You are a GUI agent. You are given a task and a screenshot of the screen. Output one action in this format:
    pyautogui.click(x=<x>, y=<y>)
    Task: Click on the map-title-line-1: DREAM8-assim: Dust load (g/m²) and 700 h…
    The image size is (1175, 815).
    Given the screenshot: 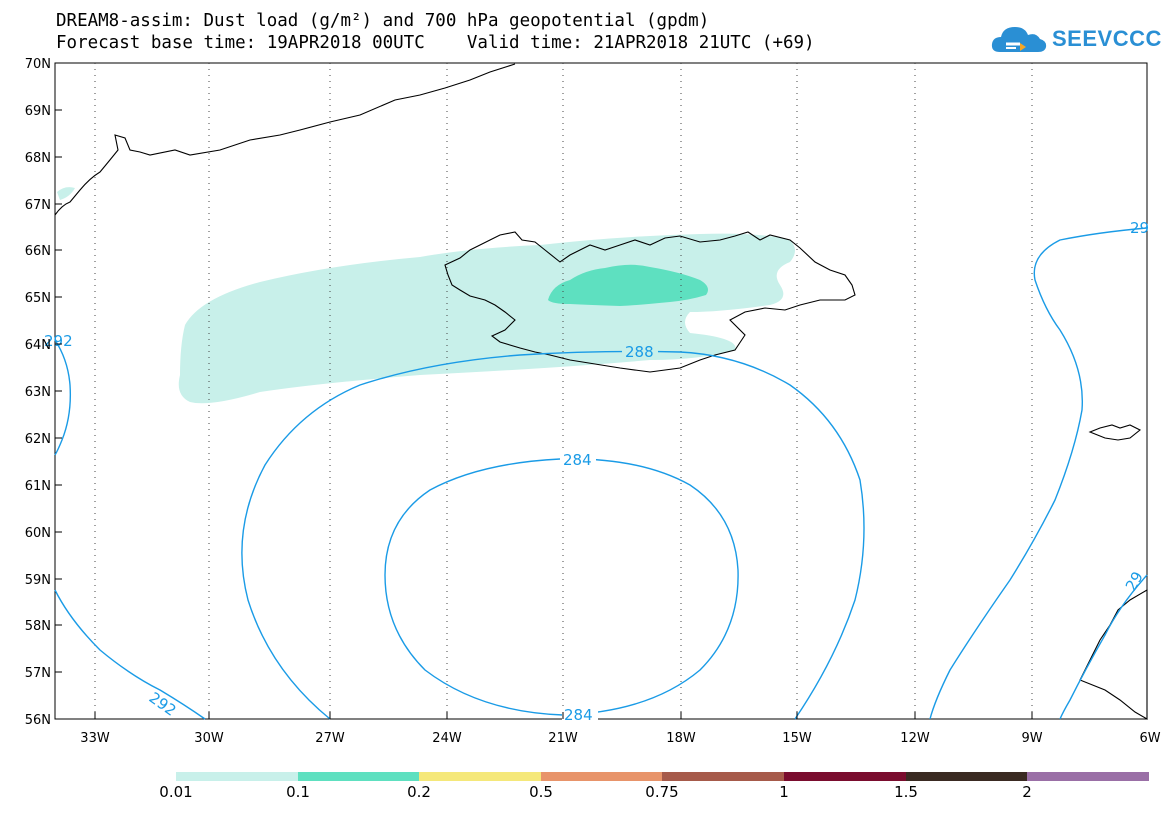 What is the action you would take?
    pyautogui.click(x=383, y=21)
    